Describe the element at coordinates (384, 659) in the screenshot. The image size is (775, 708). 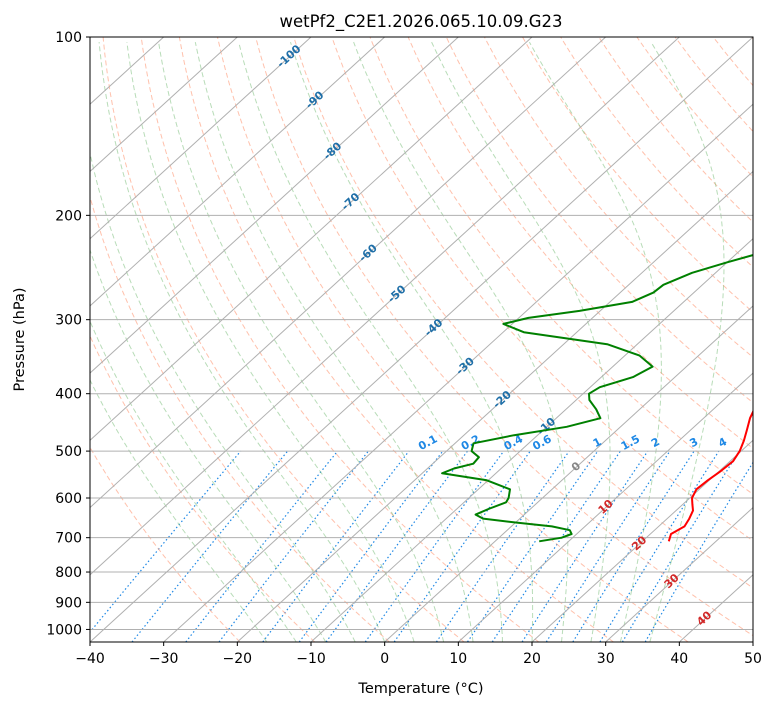
I see `x-tick-label: 0` at that location.